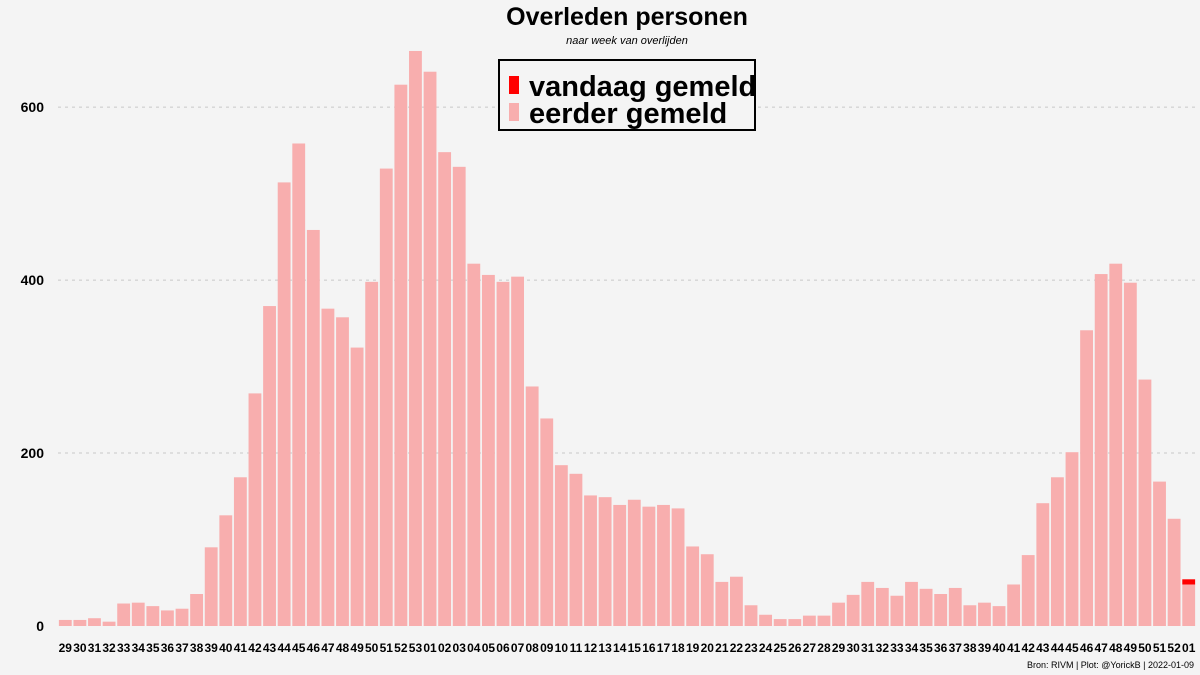 The height and width of the screenshot is (675, 1200). I want to click on x-tick-label-55: 31, so click(868, 648).